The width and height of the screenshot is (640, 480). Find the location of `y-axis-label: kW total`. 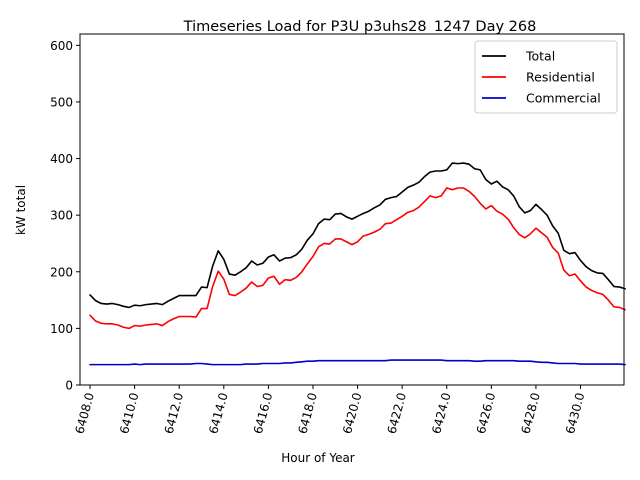

y-axis-label: kW total is located at coordinates (21, 210).